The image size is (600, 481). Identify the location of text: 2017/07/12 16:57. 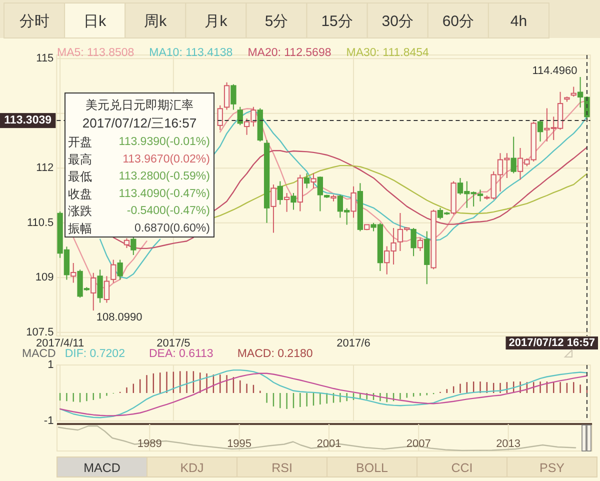
(551, 343).